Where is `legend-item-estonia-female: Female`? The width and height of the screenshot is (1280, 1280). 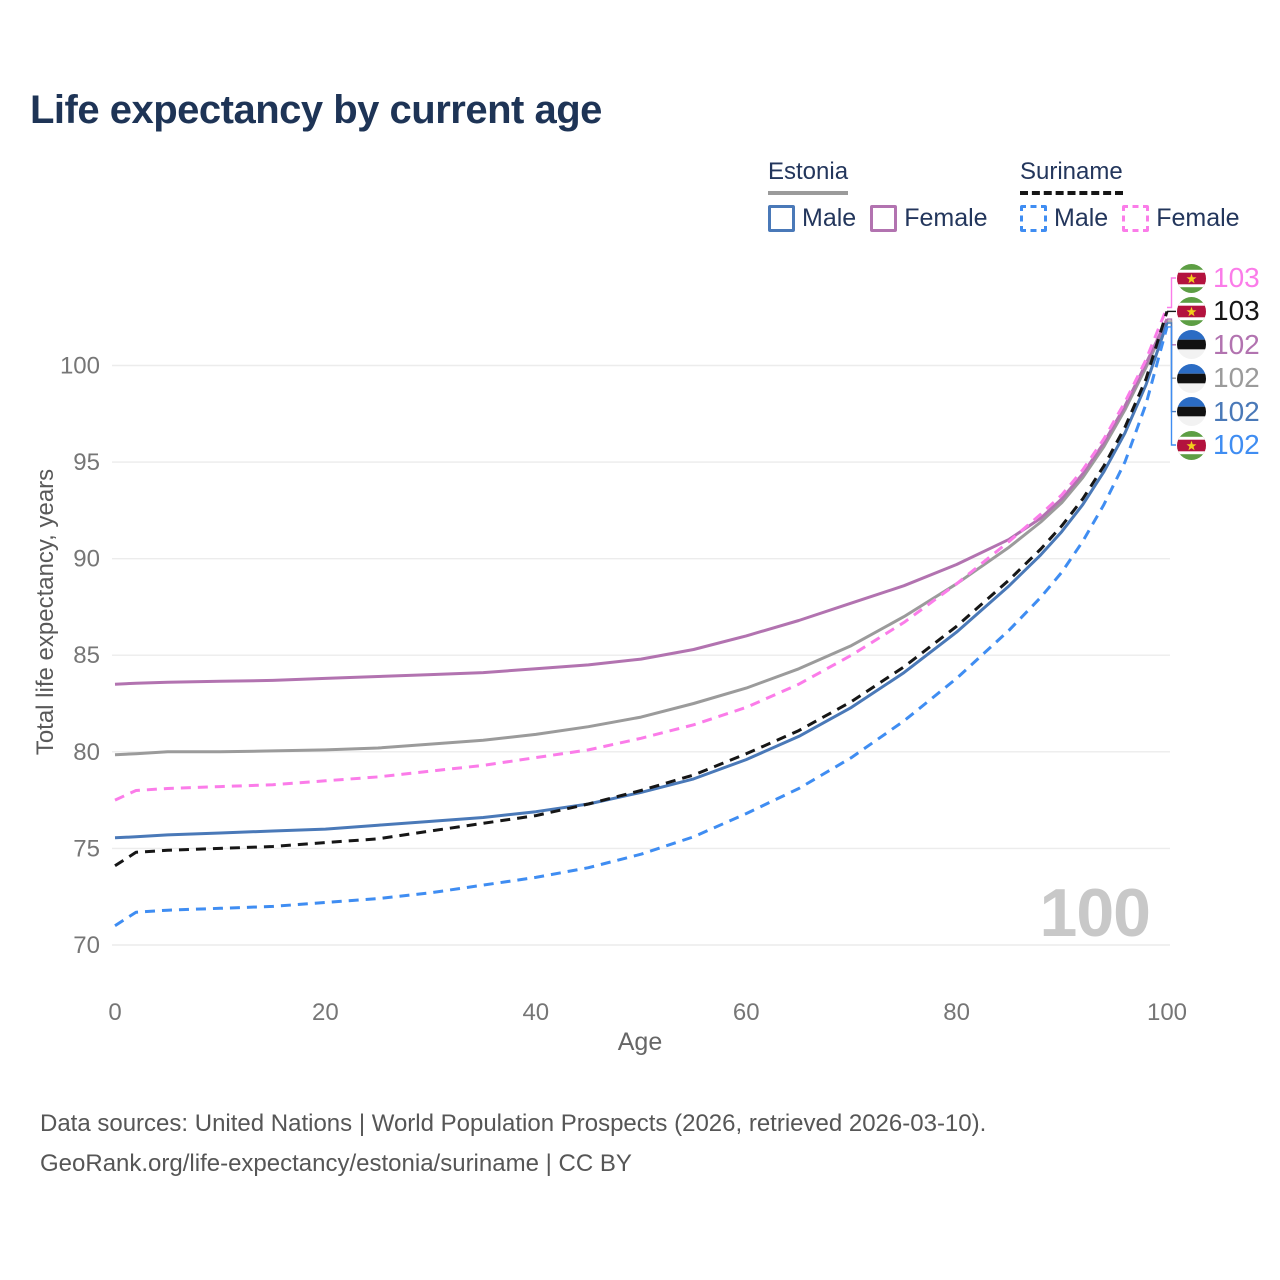 legend-item-estonia-female: Female is located at coordinates (929, 218).